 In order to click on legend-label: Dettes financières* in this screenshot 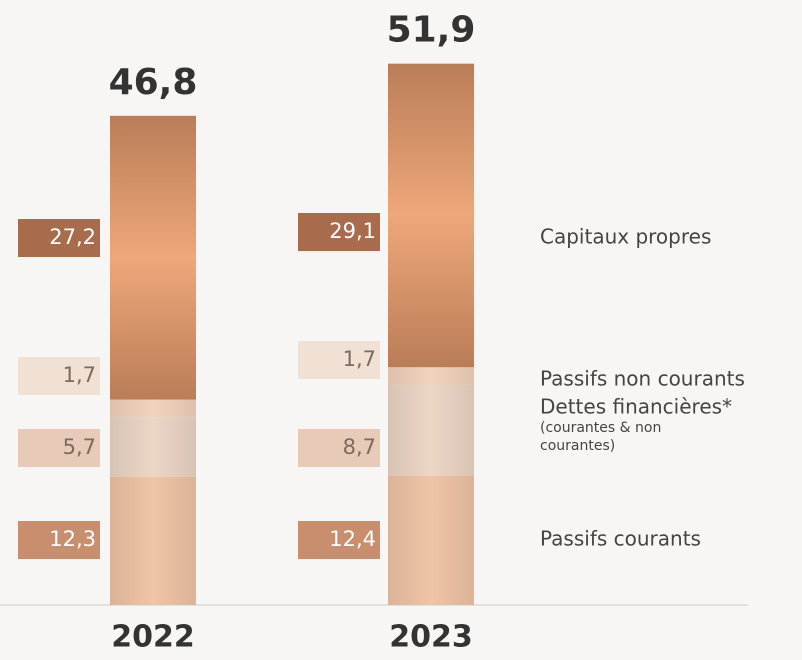, I will do `click(636, 407)`.